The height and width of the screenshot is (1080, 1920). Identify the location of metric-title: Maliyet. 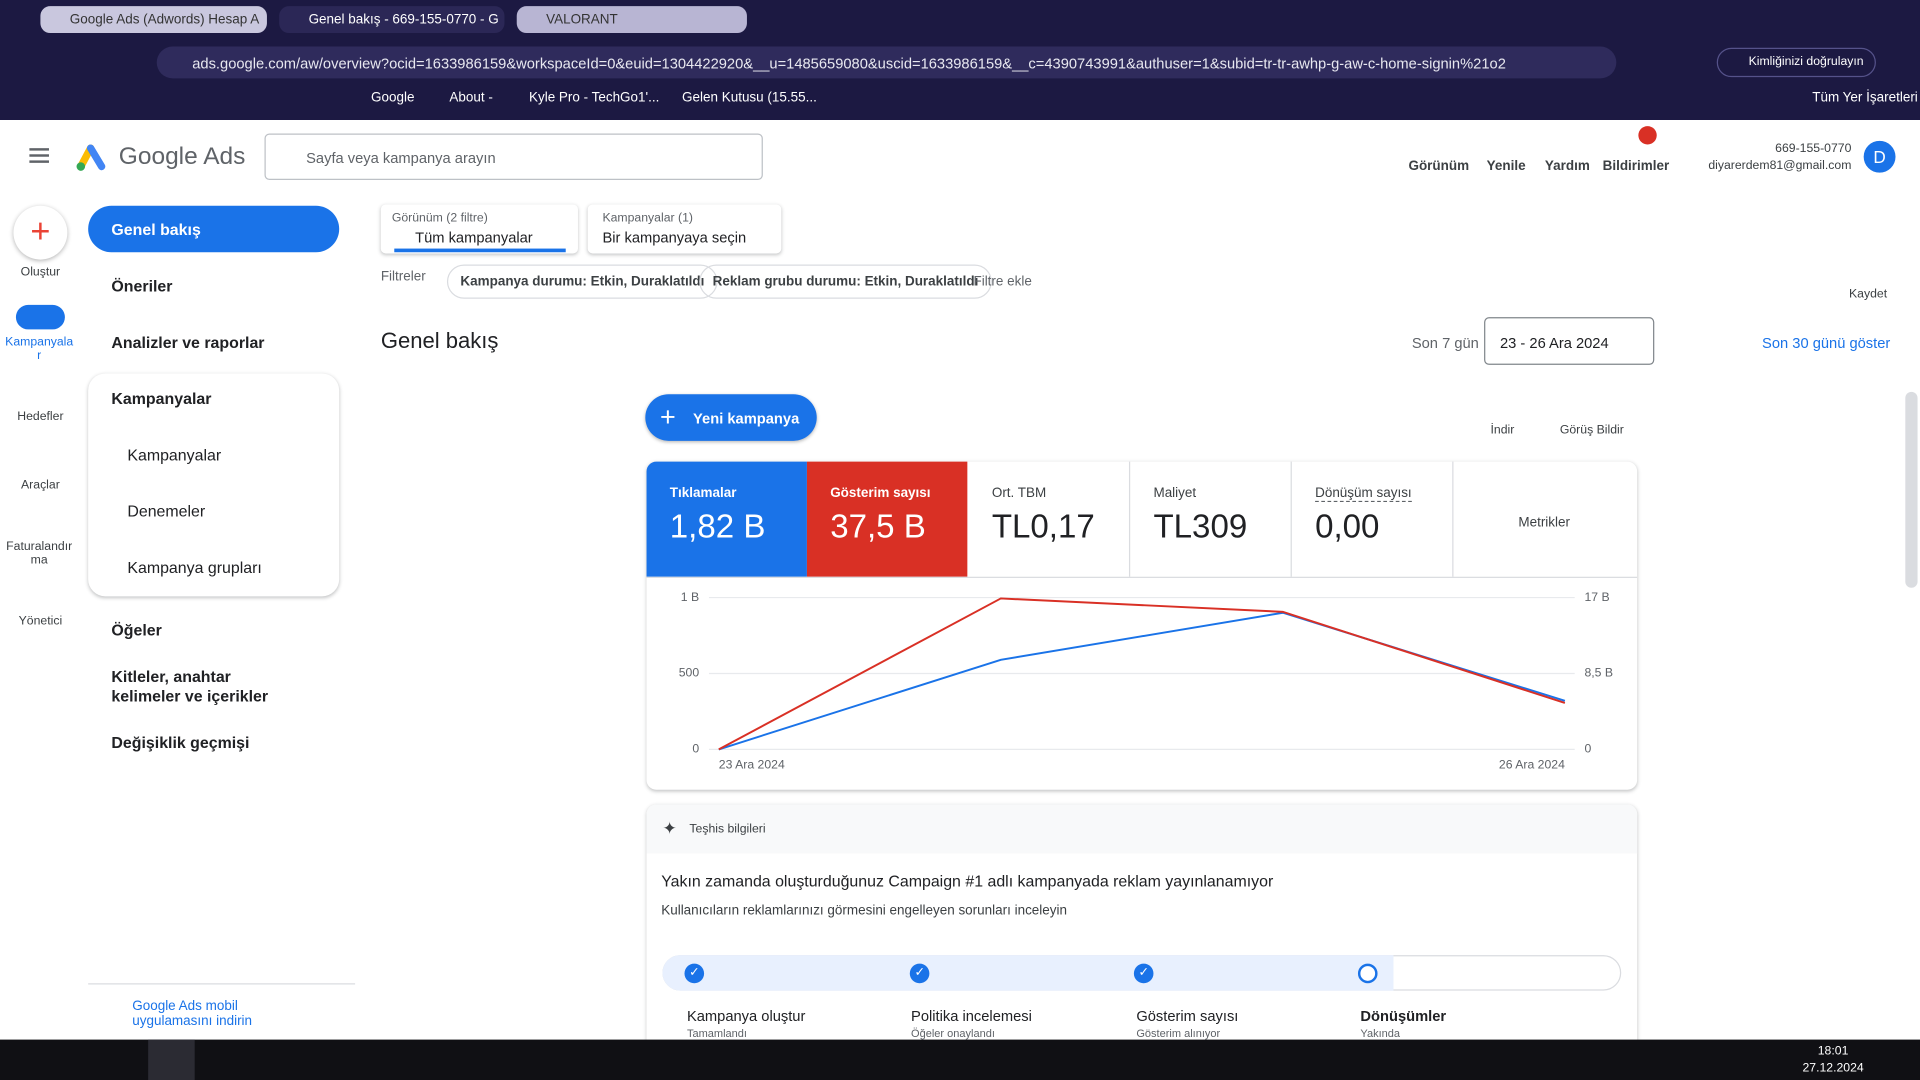
(1175, 493).